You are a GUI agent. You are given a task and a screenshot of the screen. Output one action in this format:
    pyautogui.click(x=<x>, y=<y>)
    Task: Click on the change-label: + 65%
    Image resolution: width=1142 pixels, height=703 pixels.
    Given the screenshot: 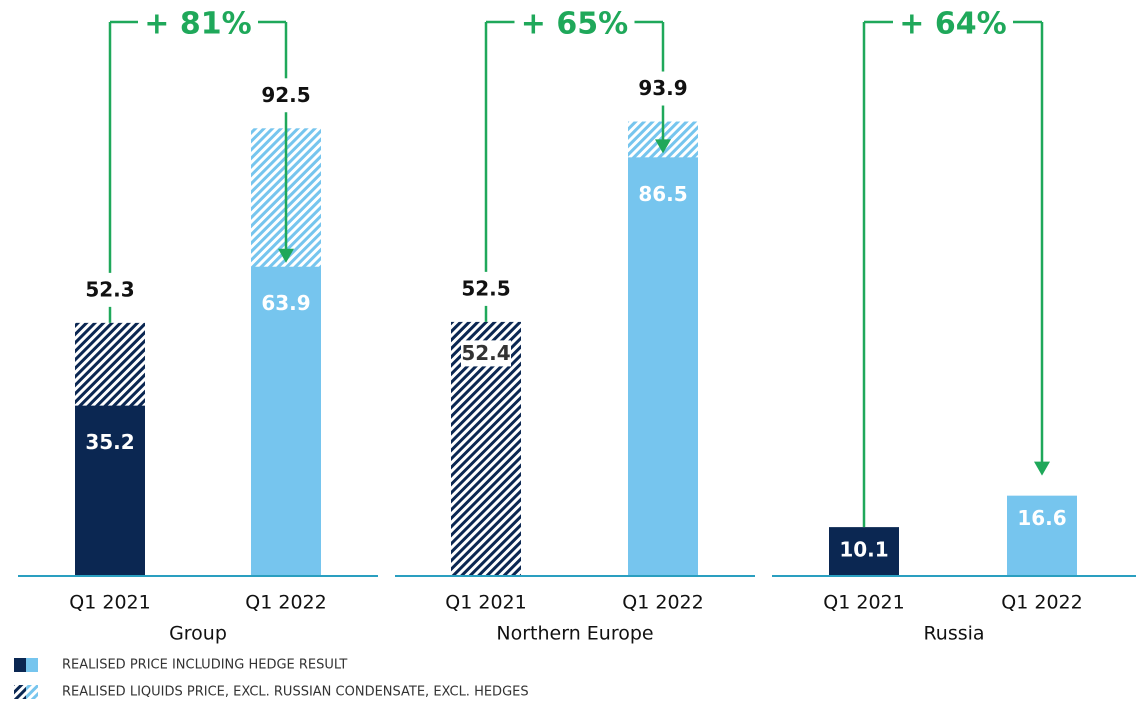 What is the action you would take?
    pyautogui.click(x=574, y=24)
    